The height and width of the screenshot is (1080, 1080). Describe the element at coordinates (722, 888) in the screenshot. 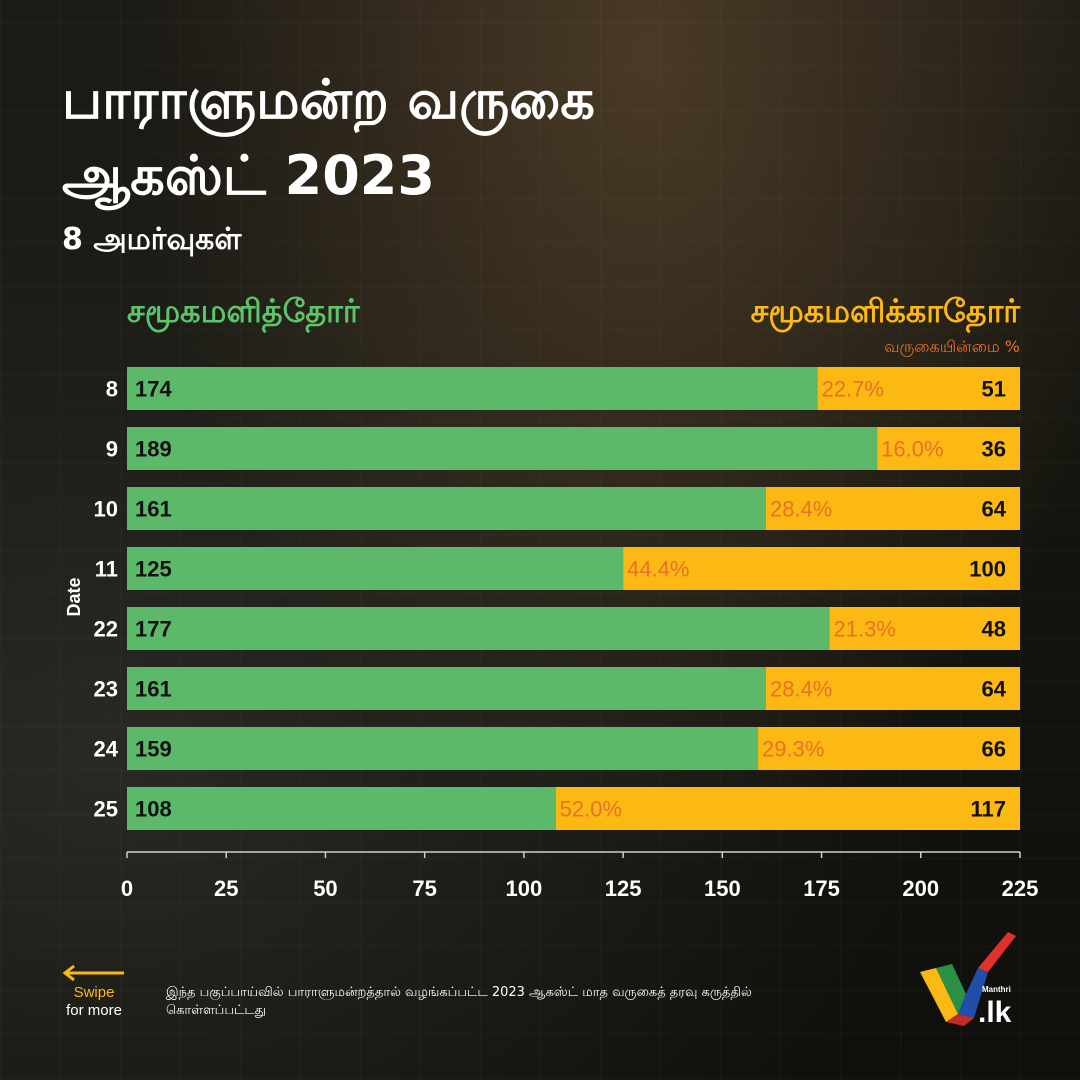

I see `x-tick-label: 150` at that location.